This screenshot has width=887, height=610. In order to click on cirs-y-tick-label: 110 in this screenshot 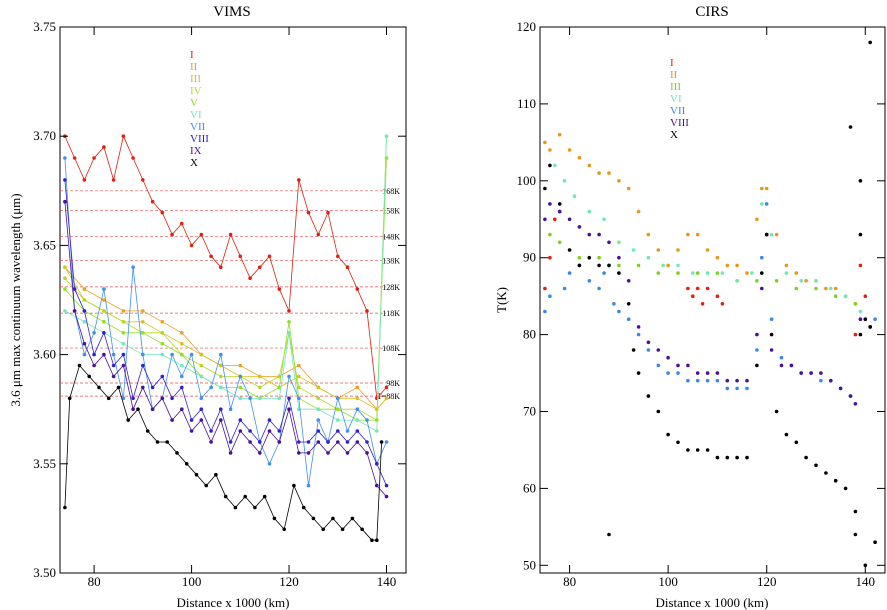, I will do `click(526, 103)`.